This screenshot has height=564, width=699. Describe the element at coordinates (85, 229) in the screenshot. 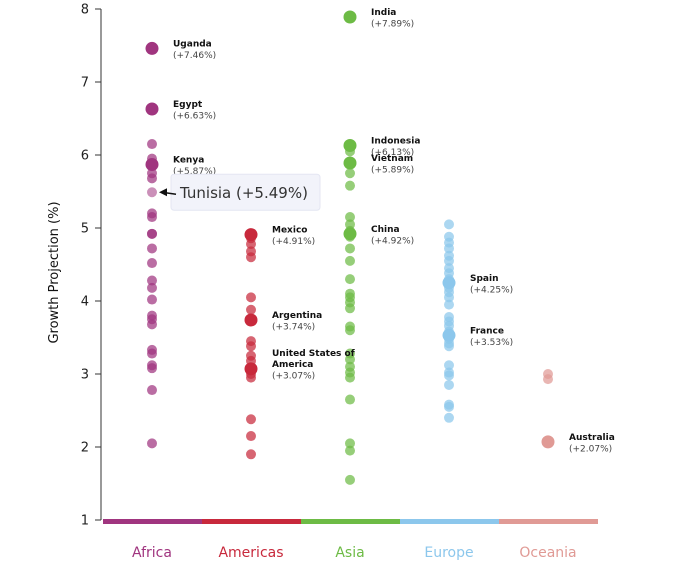

I see `y-tick-label: 5` at that location.